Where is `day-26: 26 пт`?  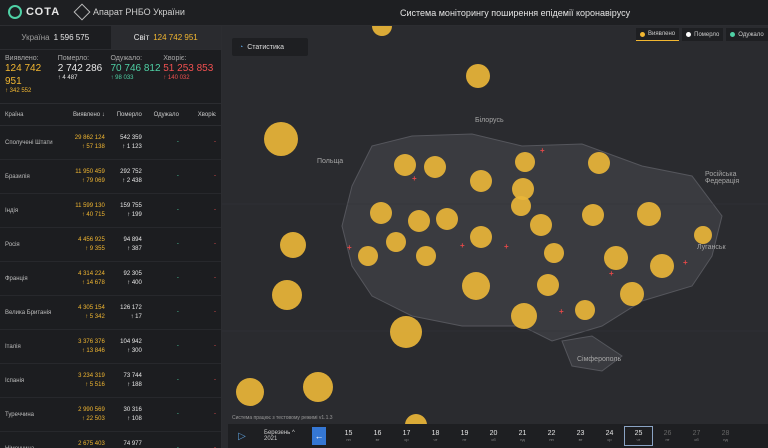
day-26: 26 пт is located at coordinates (667, 436).